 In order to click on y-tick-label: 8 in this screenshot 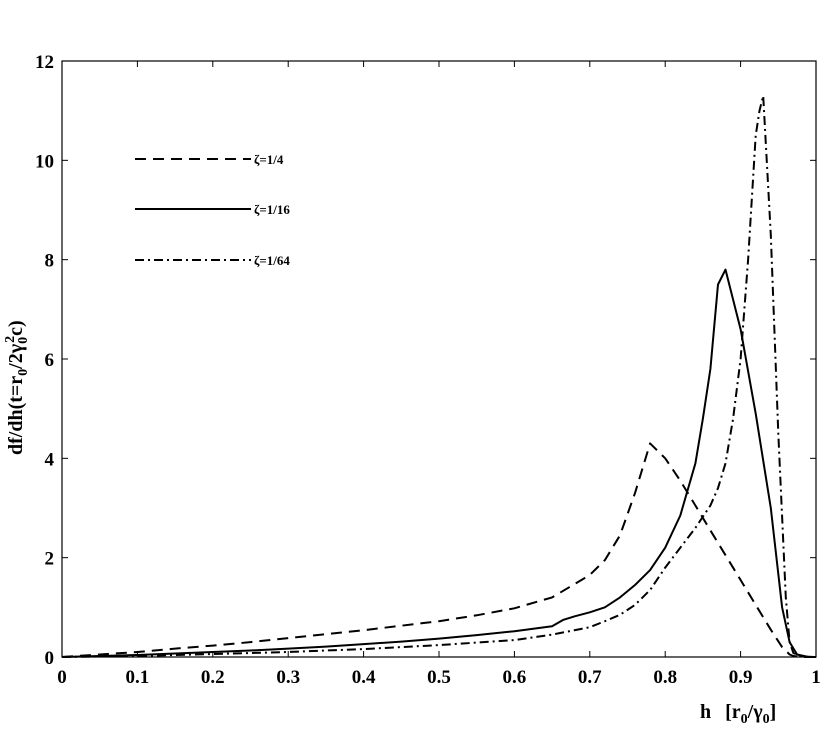, I will do `click(50, 261)`.